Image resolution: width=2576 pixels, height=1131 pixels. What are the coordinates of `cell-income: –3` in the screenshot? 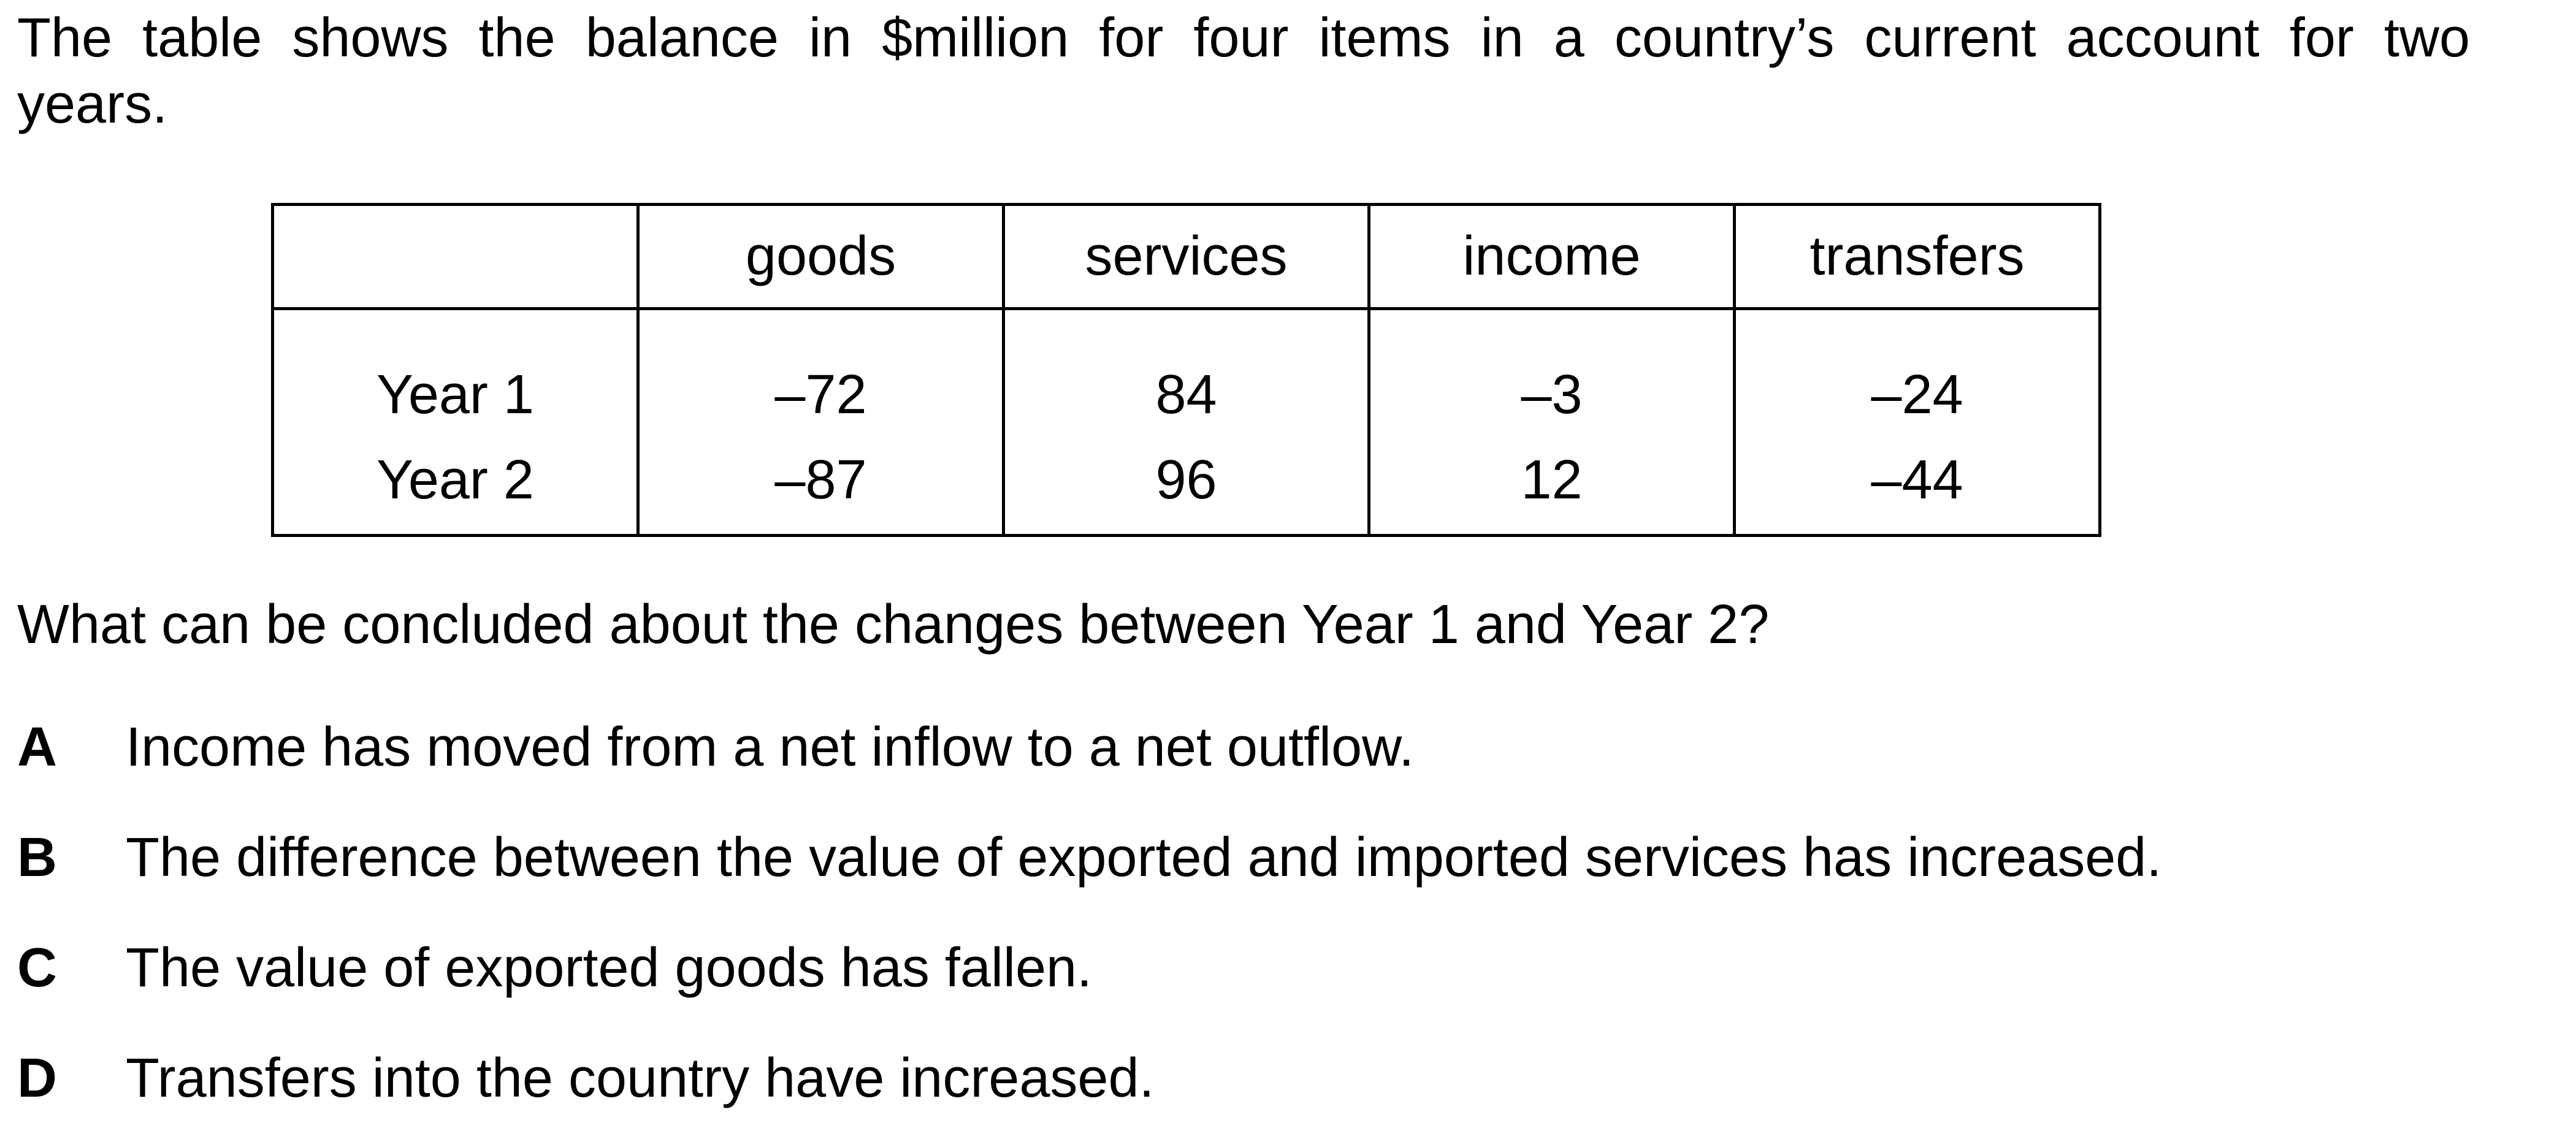 It's located at (1551, 367).